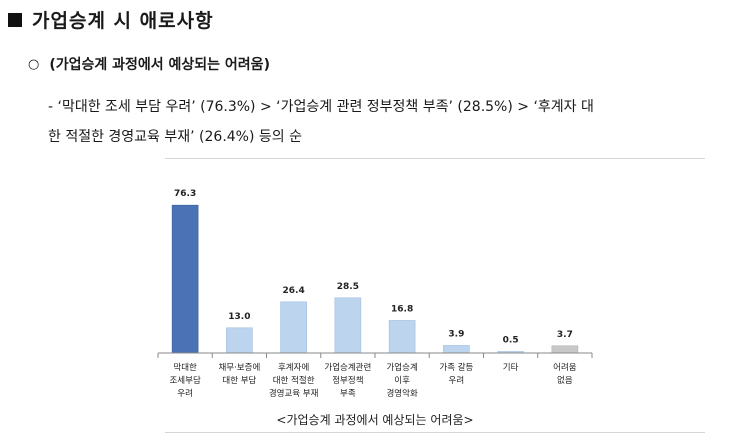 The width and height of the screenshot is (730, 443). I want to click on value-label: 28.5, so click(348, 287).